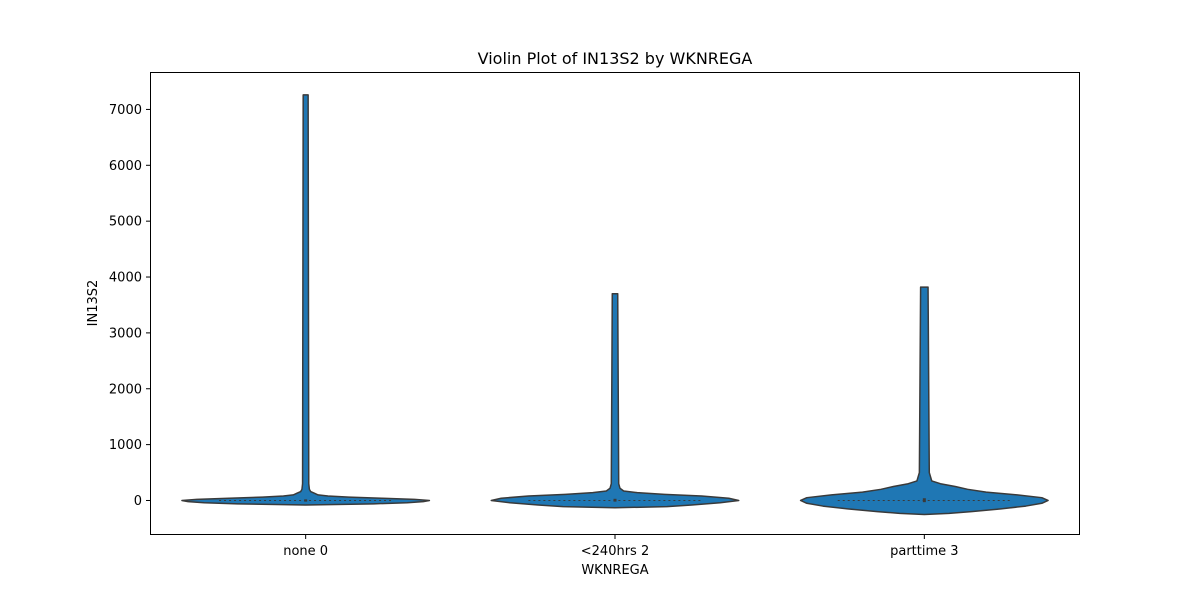 Image resolution: width=1200 pixels, height=600 pixels. Describe the element at coordinates (93, 303) in the screenshot. I see `y-axis-label: IN13S2` at that location.